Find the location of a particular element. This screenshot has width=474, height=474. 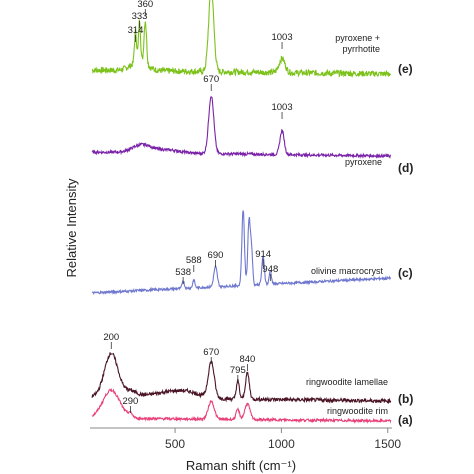

panel-letter: (a) is located at coordinates (405, 420).